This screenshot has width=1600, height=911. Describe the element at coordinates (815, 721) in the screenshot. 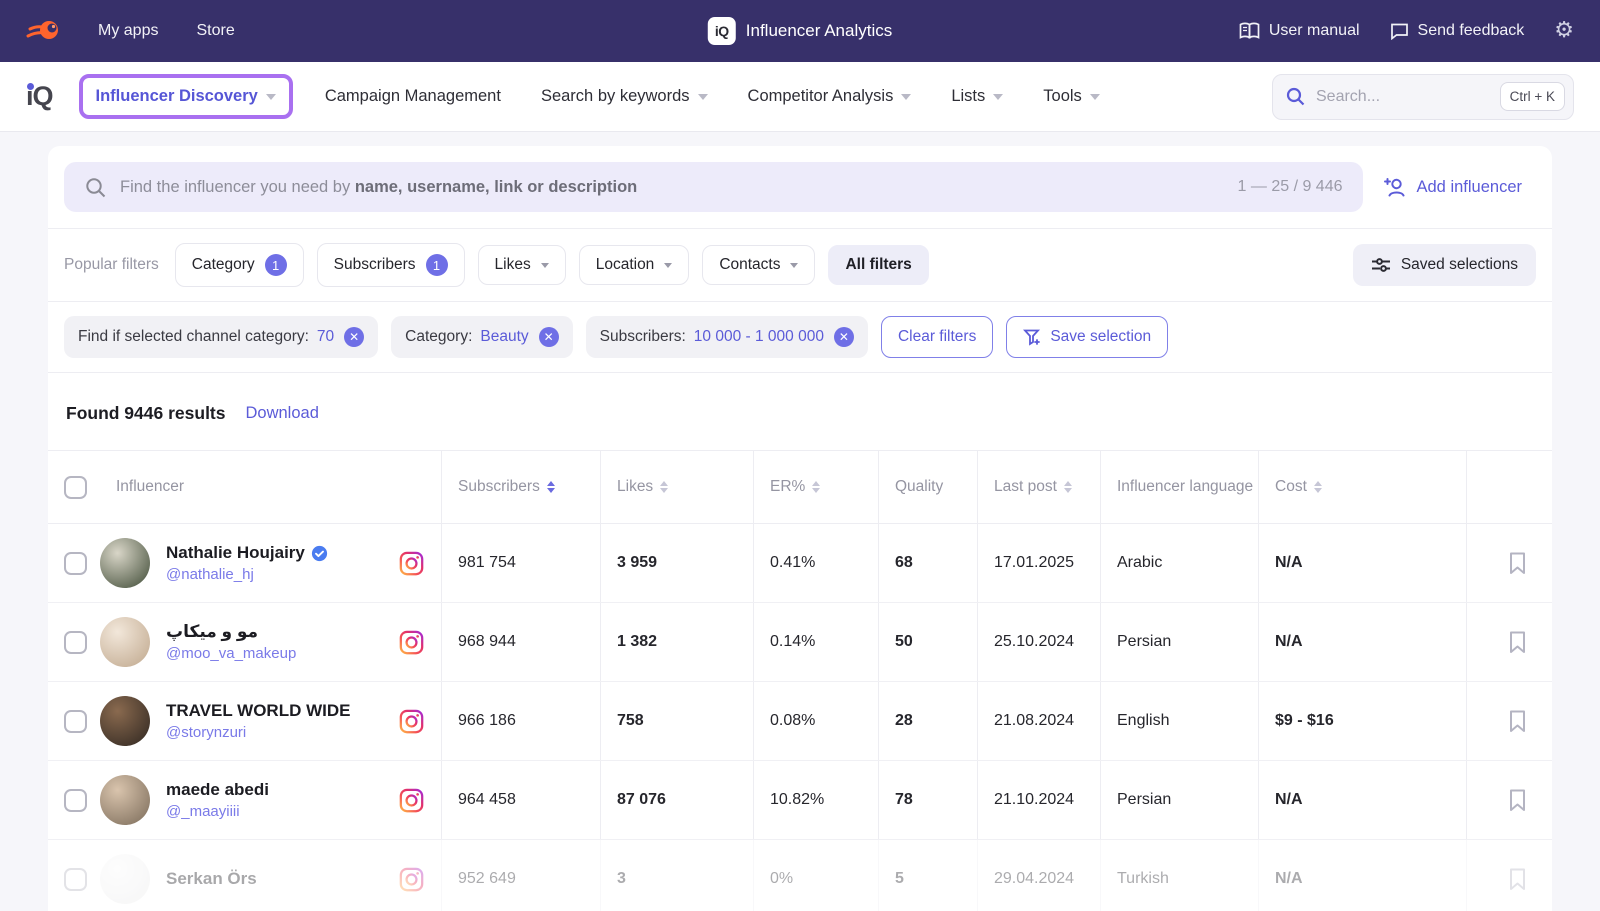

I see `er-cell: 0.08%` at that location.